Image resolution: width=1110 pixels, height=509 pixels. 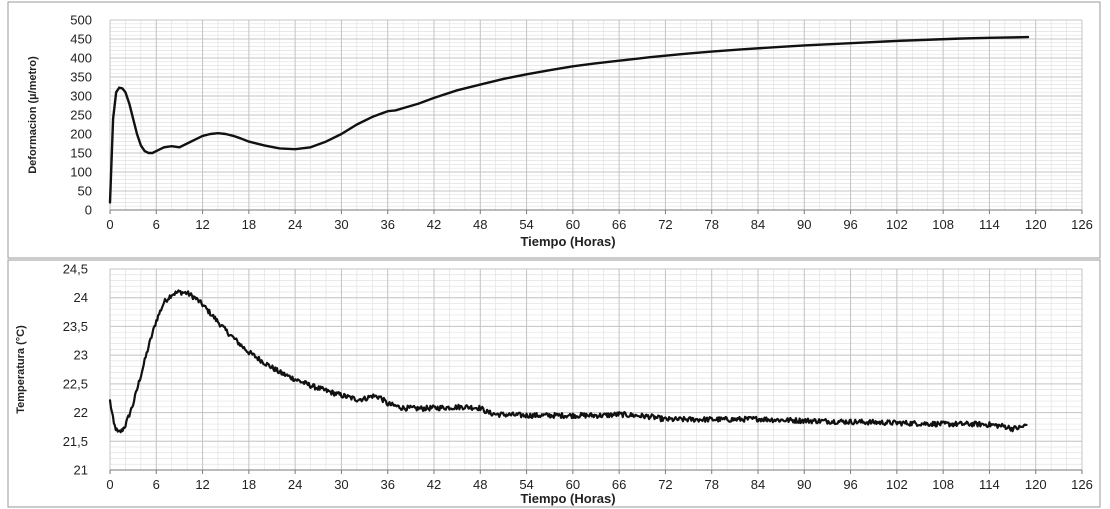 What do you see at coordinates (75, 269) in the screenshot?
I see `y-tick-label: 24,5` at bounding box center [75, 269].